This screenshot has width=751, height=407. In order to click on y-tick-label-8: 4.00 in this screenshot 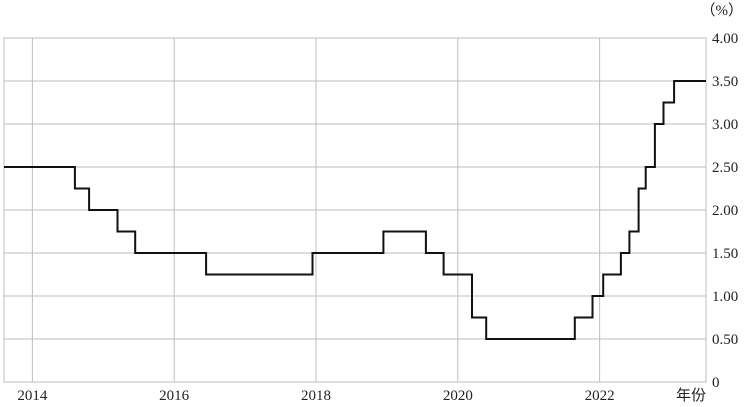, I will do `click(725, 39)`.